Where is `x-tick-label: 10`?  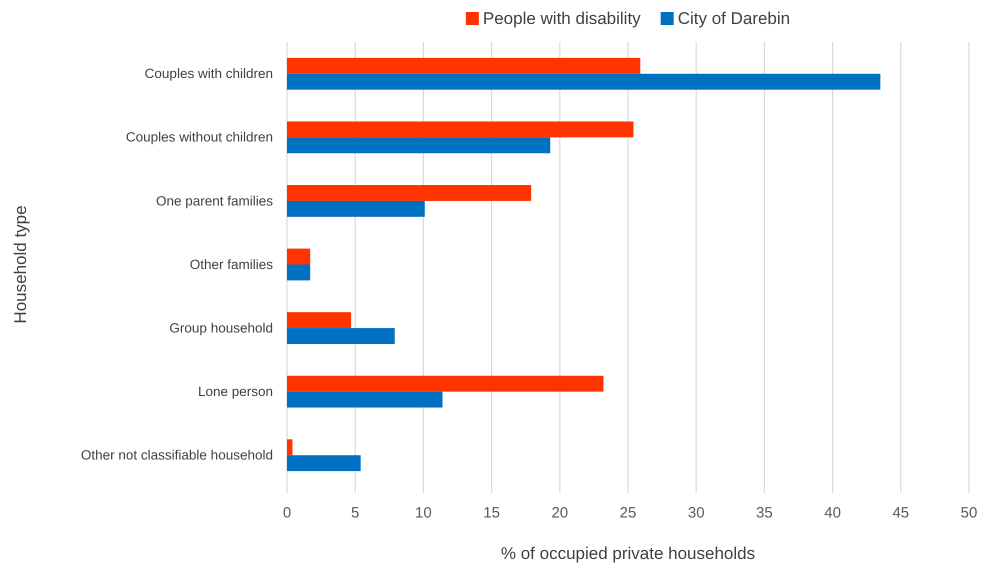
x-tick-label: 10 is located at coordinates (423, 513).